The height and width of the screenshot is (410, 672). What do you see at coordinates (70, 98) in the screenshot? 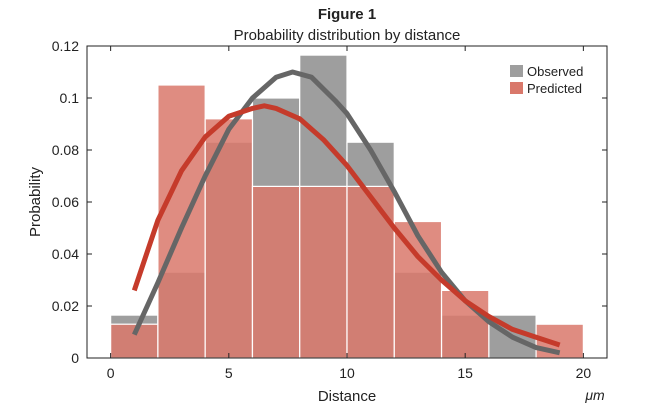
I see `y-tick-label: 0.1` at bounding box center [70, 98].